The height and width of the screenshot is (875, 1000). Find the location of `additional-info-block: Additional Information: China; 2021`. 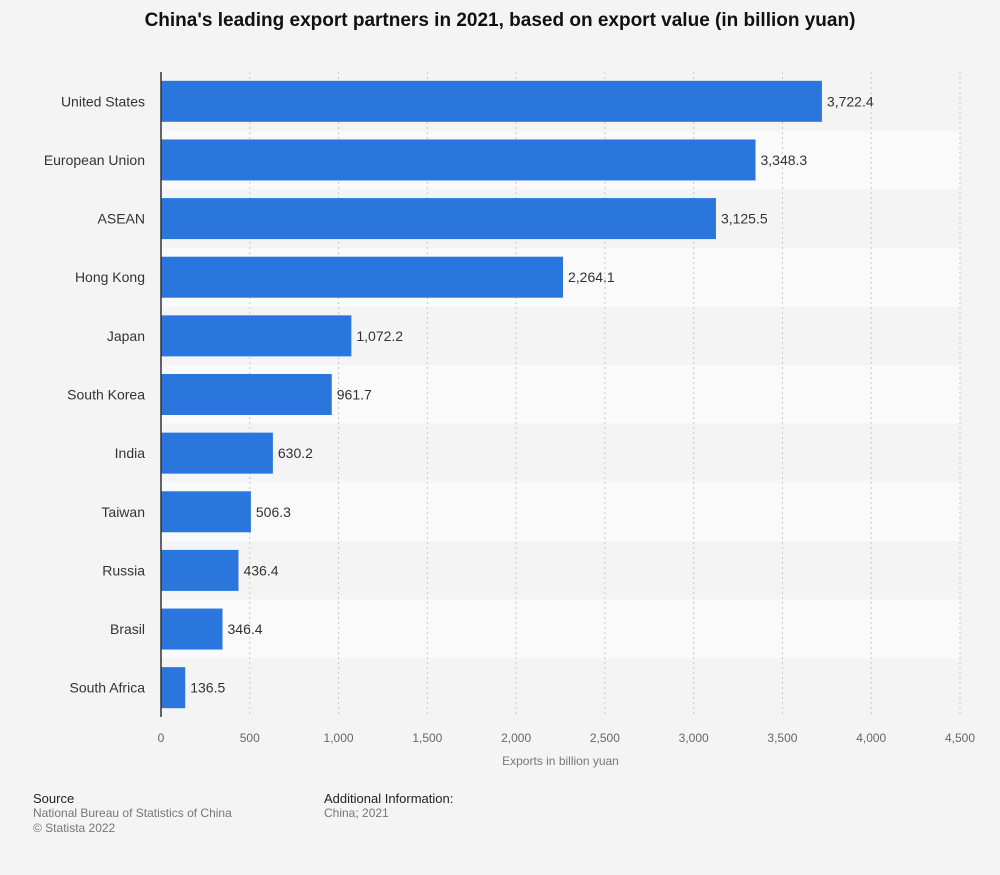

additional-info-block: Additional Information: China; 2021 is located at coordinates (388, 806).